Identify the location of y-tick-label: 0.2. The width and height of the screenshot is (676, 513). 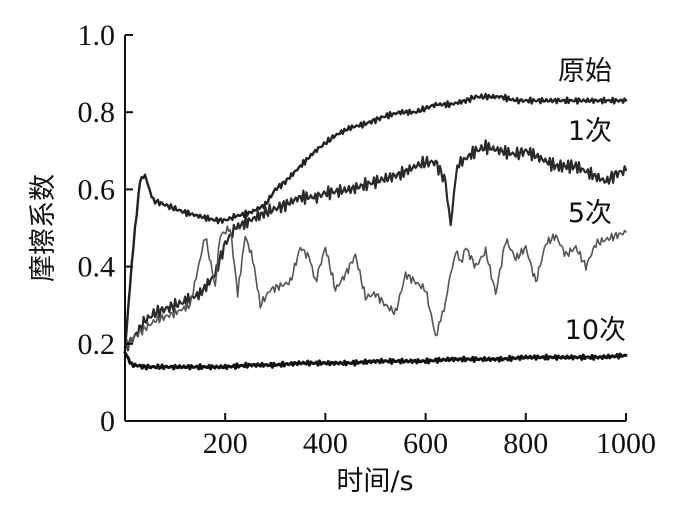
(97, 344).